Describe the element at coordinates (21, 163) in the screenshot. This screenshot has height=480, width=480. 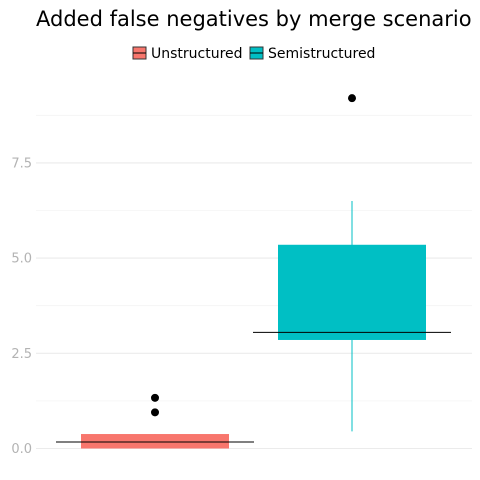
I see `y-tick-label: 7.5` at that location.